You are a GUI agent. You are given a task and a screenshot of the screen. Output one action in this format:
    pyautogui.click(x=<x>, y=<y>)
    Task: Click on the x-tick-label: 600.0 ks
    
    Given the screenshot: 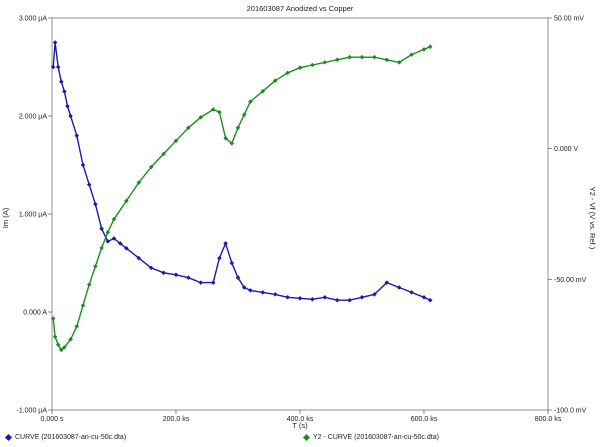 What is the action you would take?
    pyautogui.click(x=424, y=419)
    